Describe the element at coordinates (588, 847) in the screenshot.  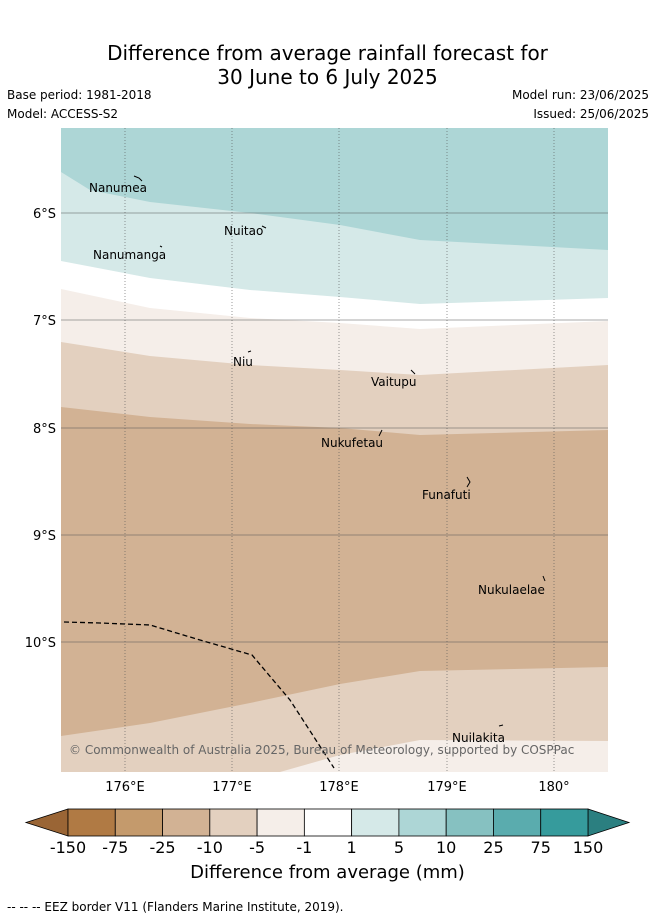
I see `colorbar-tick-label: 150` at that location.